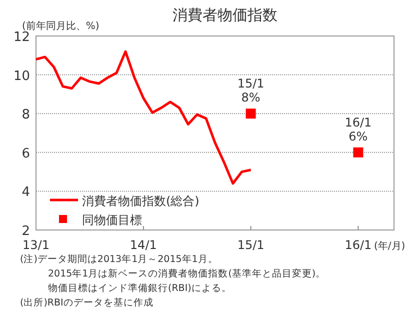 The width and height of the screenshot is (419, 322). What do you see at coordinates (21, 37) in the screenshot?
I see `y-tick-label: 12` at bounding box center [21, 37].